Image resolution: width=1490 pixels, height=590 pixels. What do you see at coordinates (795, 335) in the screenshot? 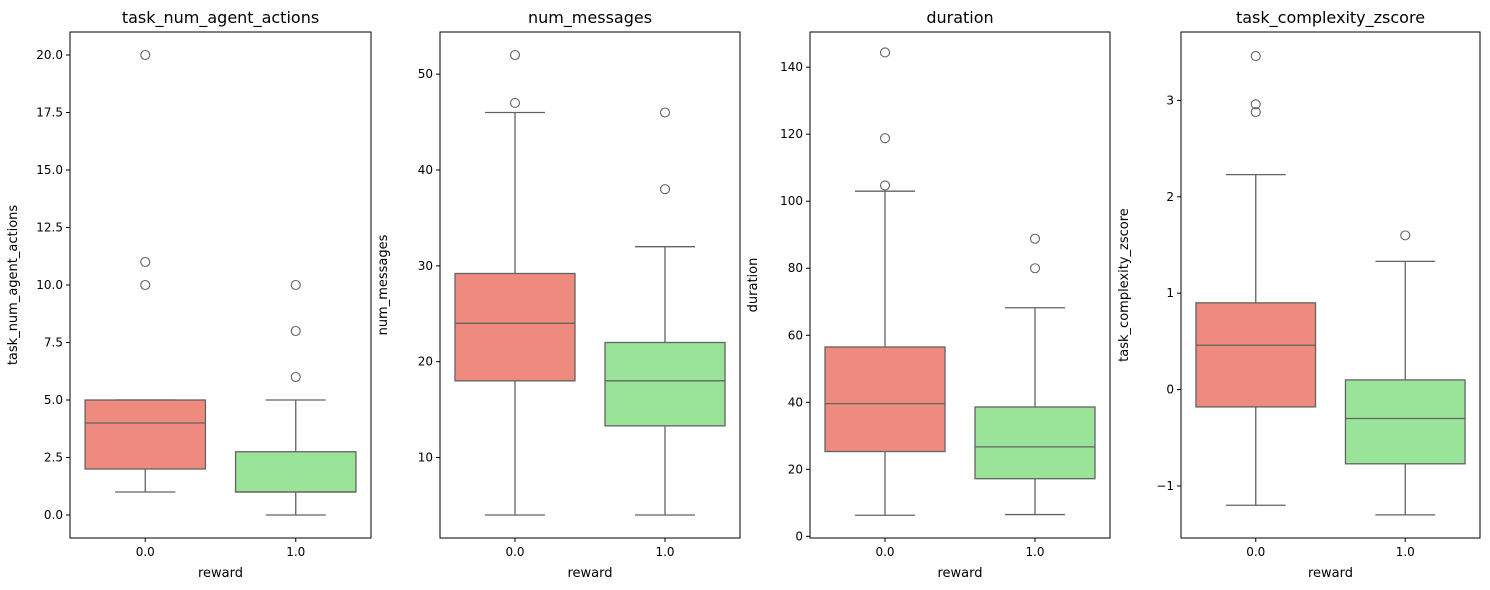
I see `y-tick-label: 60` at bounding box center [795, 335].